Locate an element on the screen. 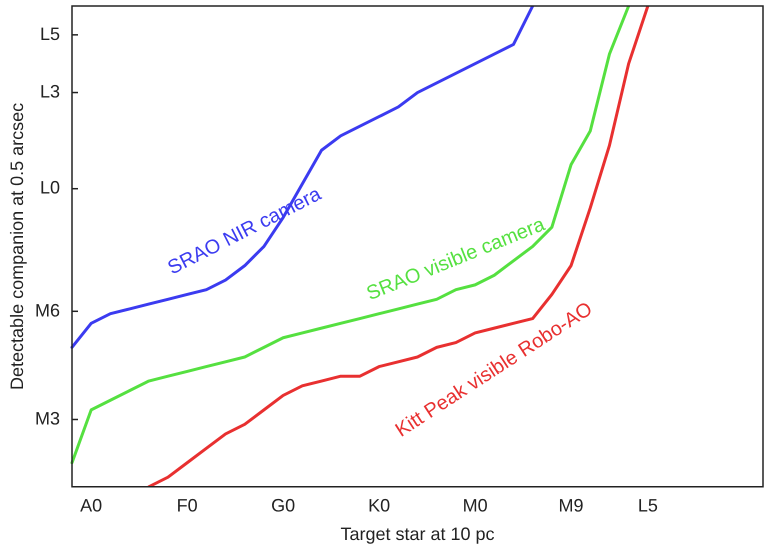 The height and width of the screenshot is (554, 766). x-axis-title: Target star at 10 pc is located at coordinates (417, 534).